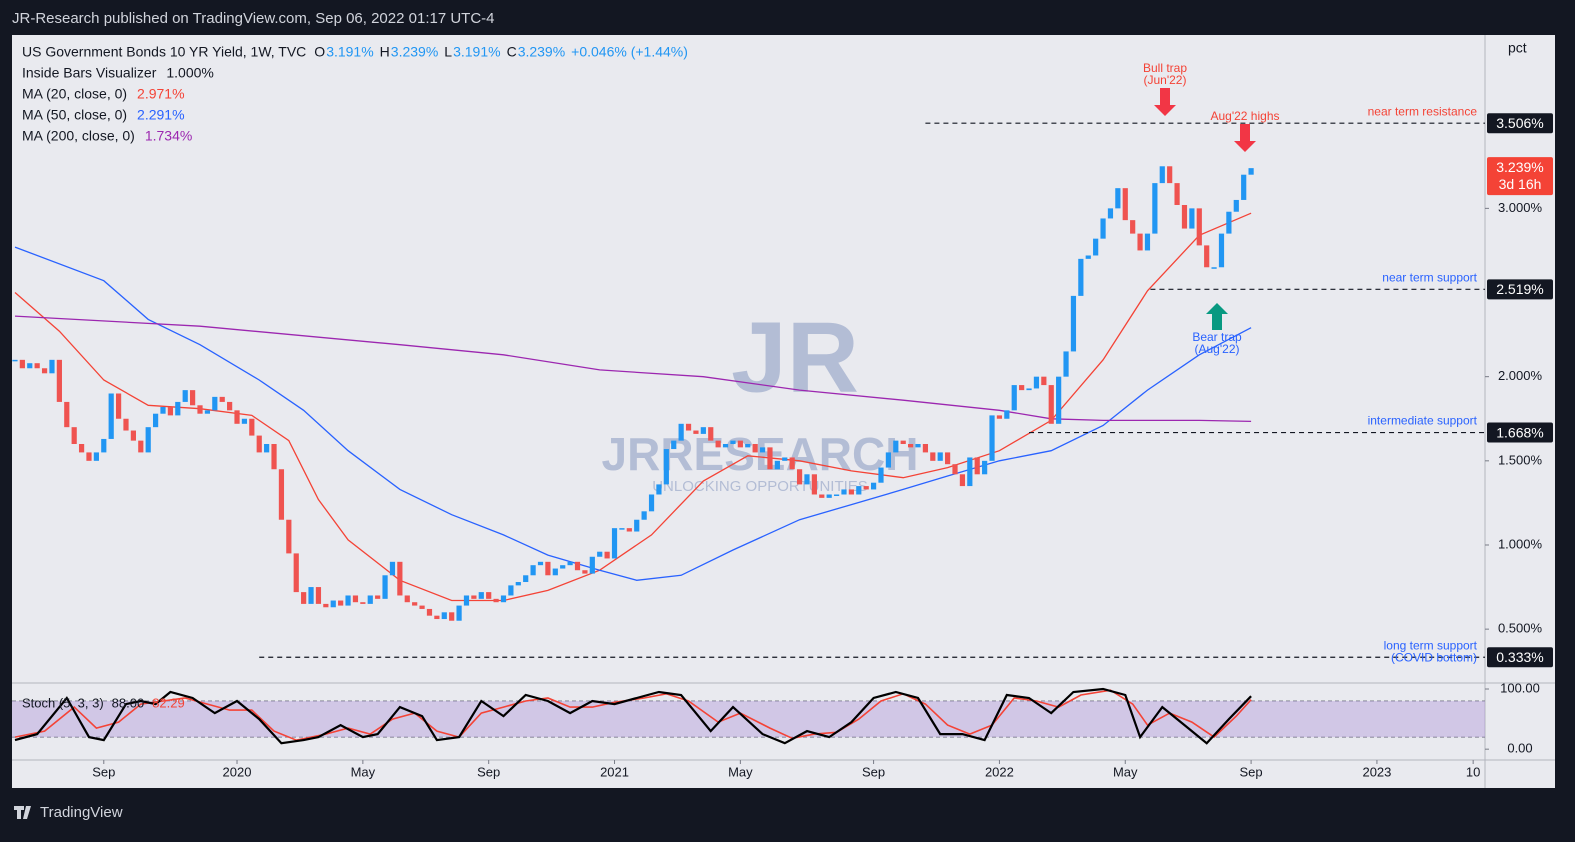  I want to click on level-tag-label: 1.668%, so click(1519, 432).